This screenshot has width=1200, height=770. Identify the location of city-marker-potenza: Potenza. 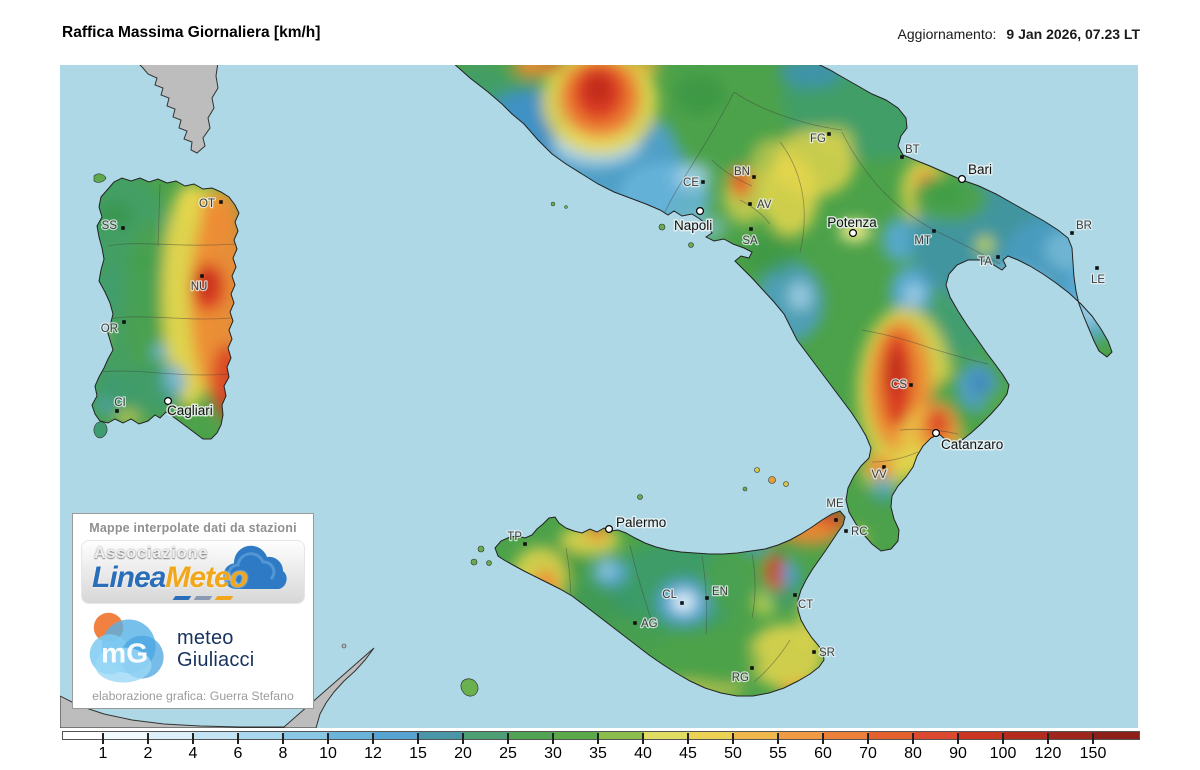
(852, 226).